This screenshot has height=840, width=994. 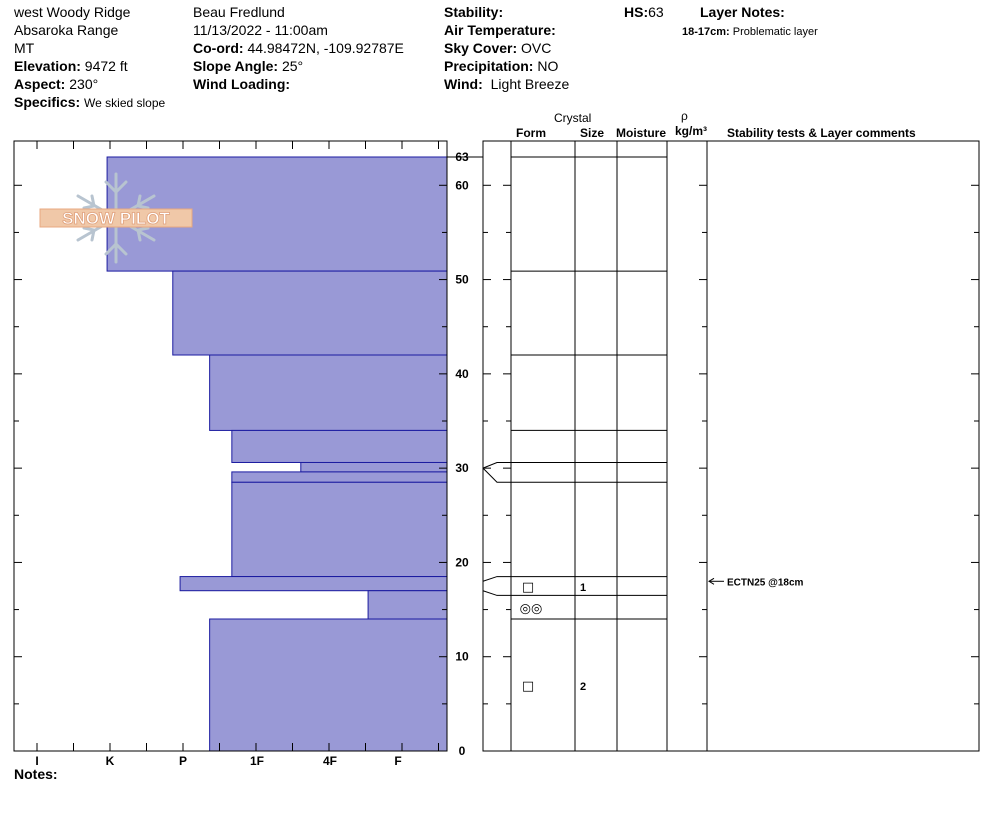 What do you see at coordinates (775, 32) in the screenshot?
I see `layer-note-text: Problematic layer` at bounding box center [775, 32].